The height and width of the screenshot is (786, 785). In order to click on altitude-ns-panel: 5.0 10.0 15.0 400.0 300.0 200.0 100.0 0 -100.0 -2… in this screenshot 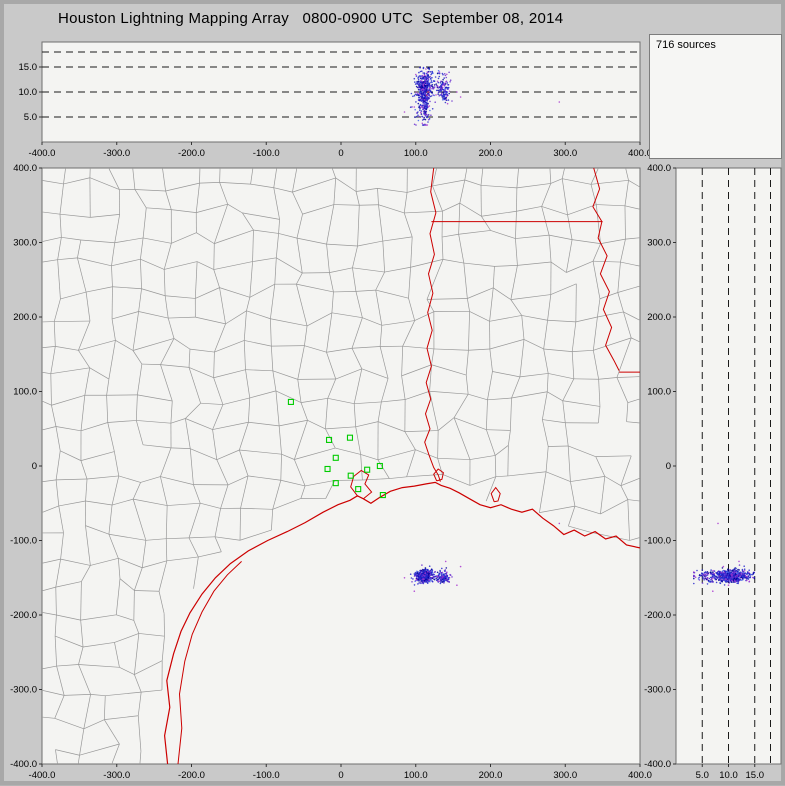, I will do `click(715, 474)`.